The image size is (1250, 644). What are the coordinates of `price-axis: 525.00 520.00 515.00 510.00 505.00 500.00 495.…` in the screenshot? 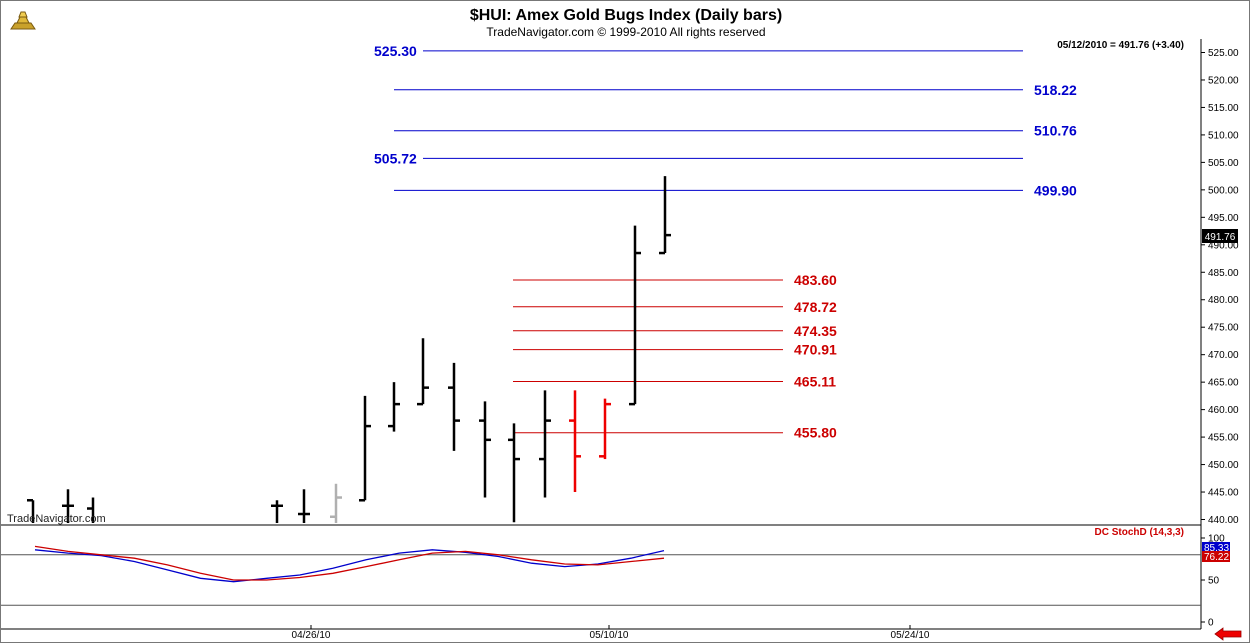 It's located at (1220, 287).